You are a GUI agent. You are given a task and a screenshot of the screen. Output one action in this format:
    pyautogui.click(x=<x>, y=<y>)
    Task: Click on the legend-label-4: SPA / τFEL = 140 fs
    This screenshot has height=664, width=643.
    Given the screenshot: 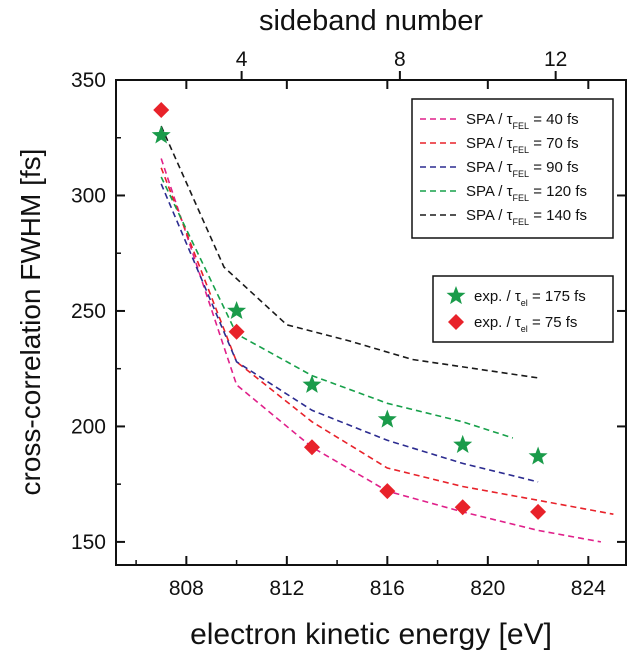 What is the action you would take?
    pyautogui.click(x=526, y=217)
    